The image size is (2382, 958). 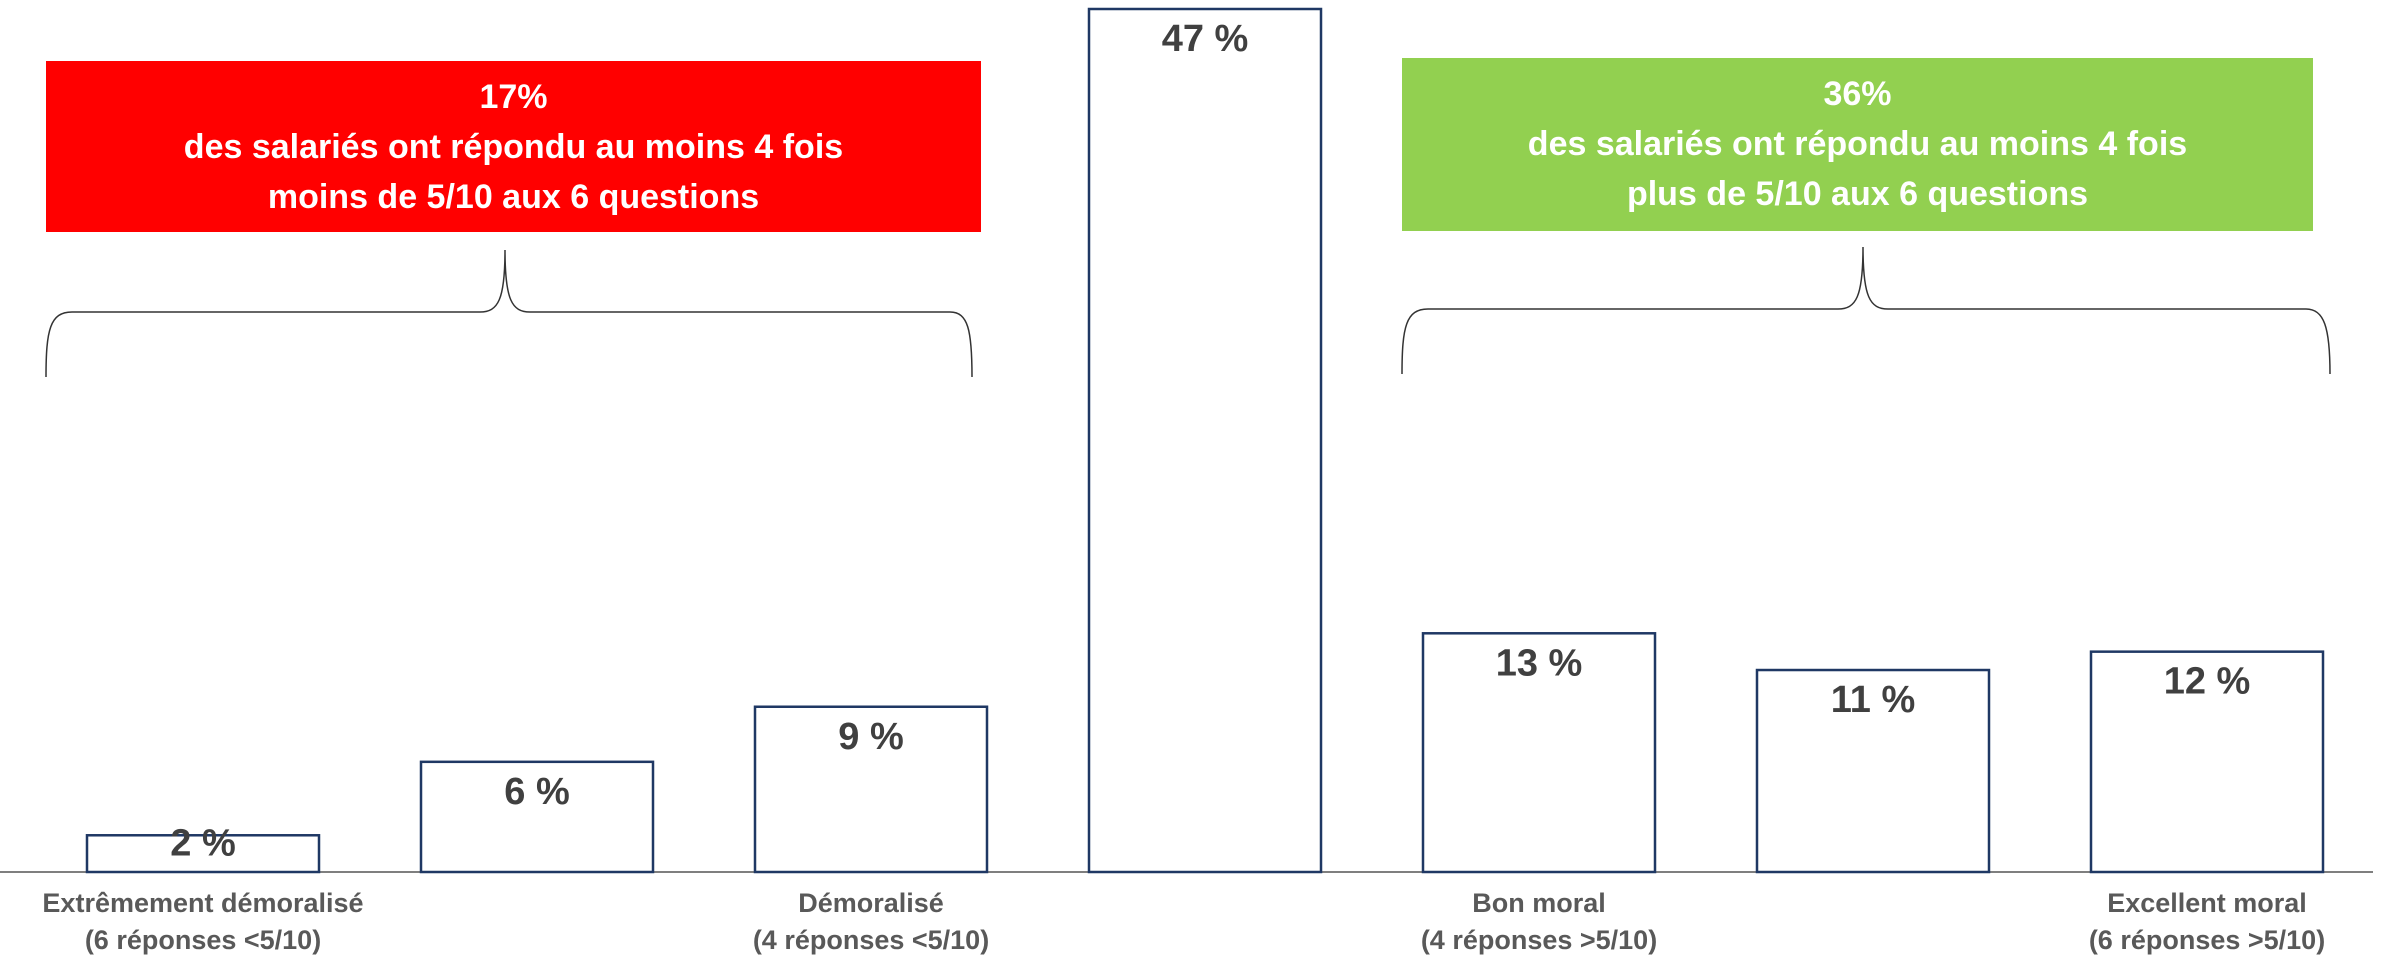 What do you see at coordinates (871, 903) in the screenshot?
I see `x-tick-label-line: Démoralisé` at bounding box center [871, 903].